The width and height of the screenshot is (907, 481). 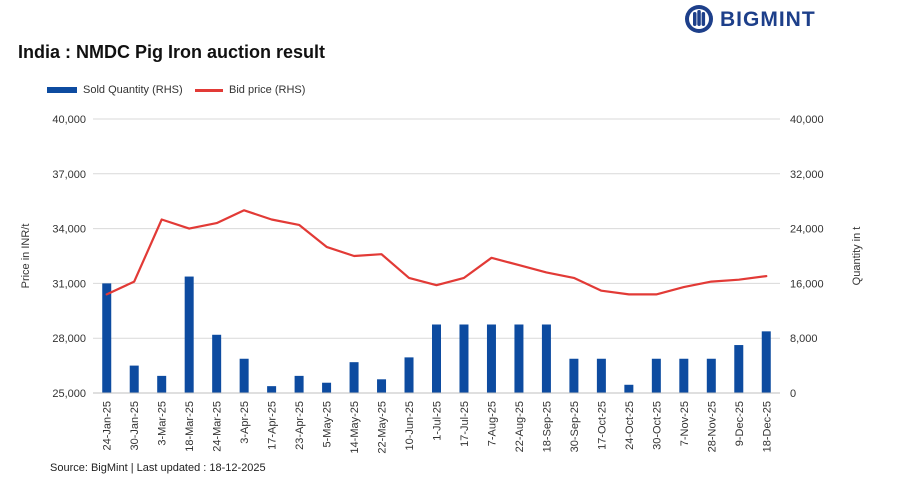 What do you see at coordinates (699, 19) in the screenshot?
I see `bigmint-logo-icon` at bounding box center [699, 19].